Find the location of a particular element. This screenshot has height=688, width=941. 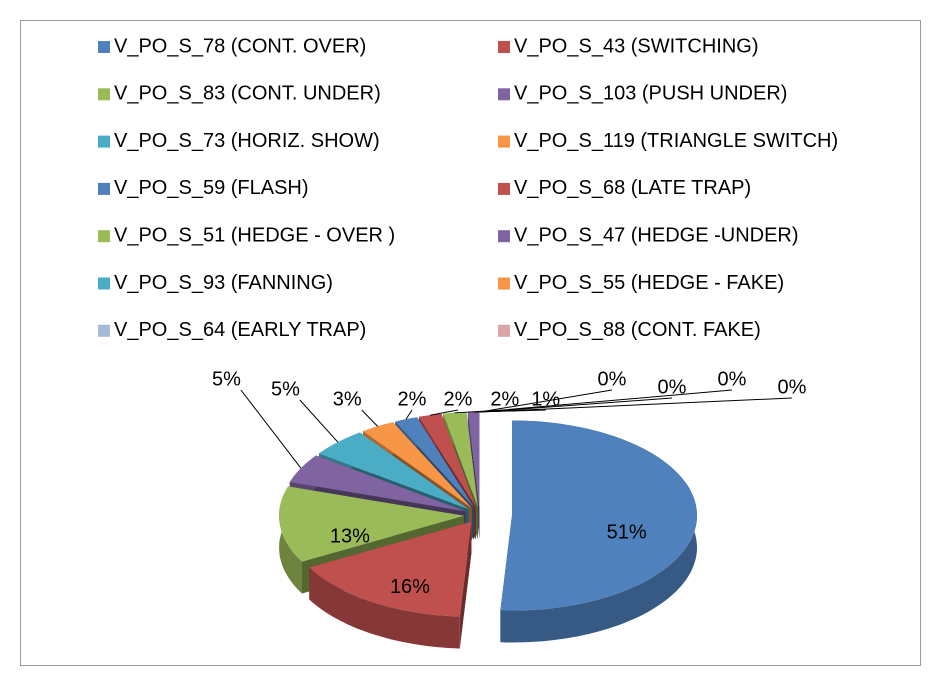

legend-label: V_PO_S_73 (HORIZ. SHOW) is located at coordinates (247, 141).